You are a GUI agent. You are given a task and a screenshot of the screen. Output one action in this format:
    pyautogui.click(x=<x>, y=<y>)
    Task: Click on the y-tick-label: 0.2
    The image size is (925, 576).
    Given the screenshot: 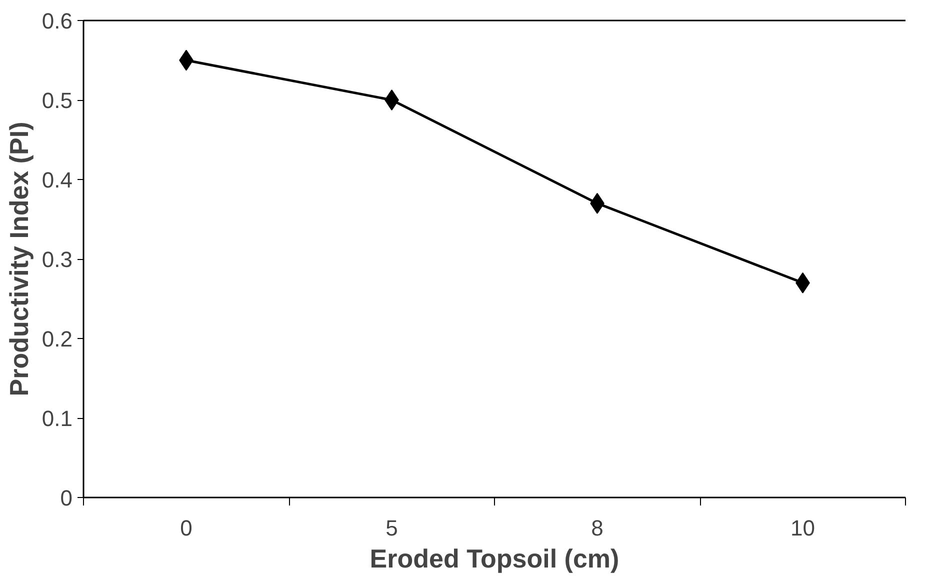 What is the action you would take?
    pyautogui.click(x=57, y=339)
    